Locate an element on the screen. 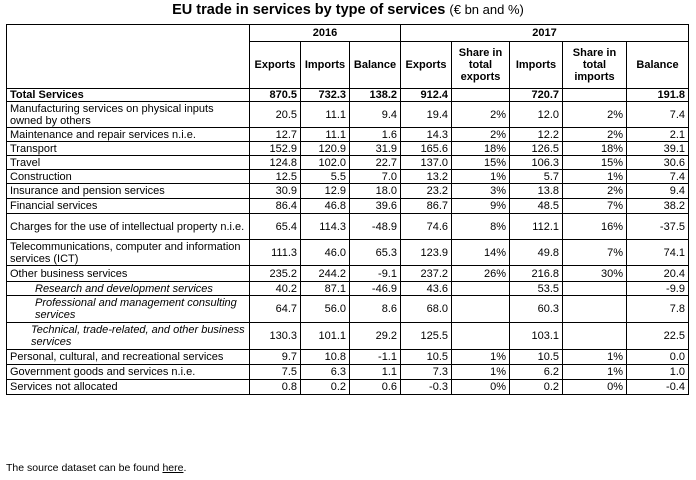  row-value-cell: 3% is located at coordinates (480, 191).